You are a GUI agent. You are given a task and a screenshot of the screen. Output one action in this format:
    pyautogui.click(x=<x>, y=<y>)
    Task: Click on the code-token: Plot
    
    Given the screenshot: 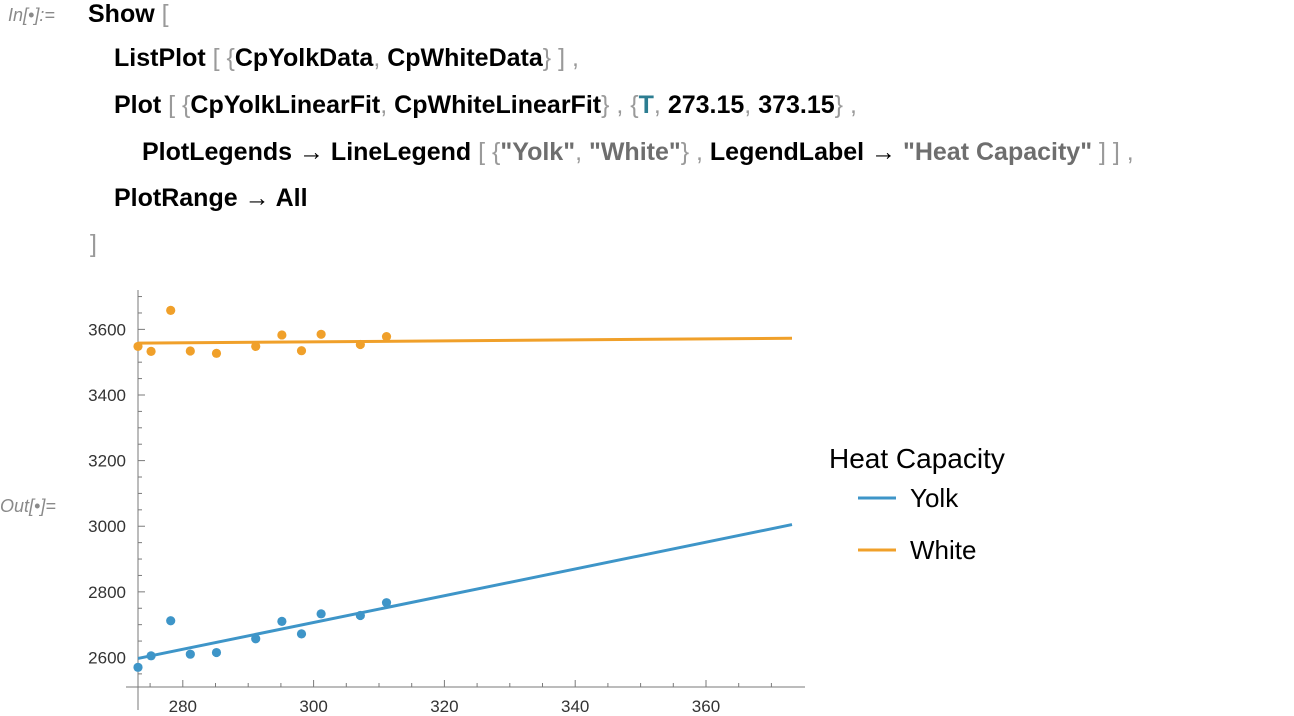 What is the action you would take?
    pyautogui.click(x=138, y=105)
    